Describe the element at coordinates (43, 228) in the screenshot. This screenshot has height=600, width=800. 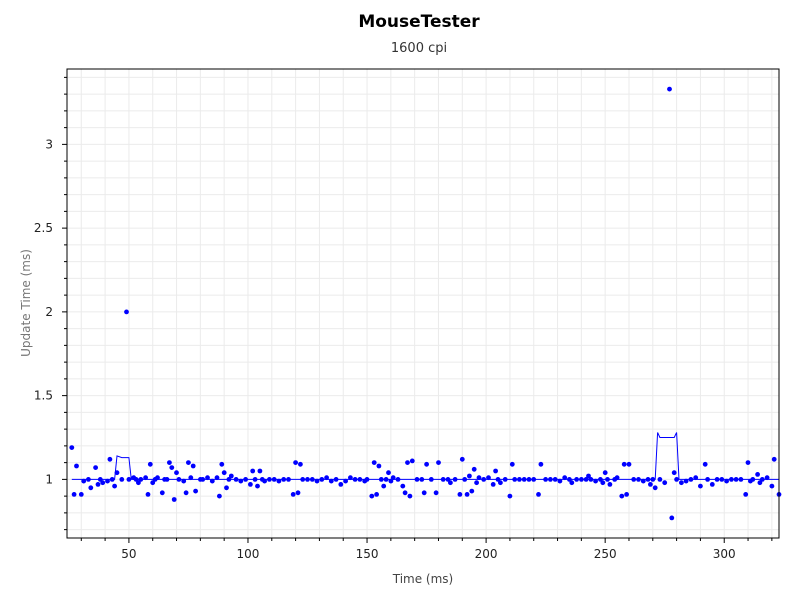
I see `y-tick-label: 2.5` at that location.